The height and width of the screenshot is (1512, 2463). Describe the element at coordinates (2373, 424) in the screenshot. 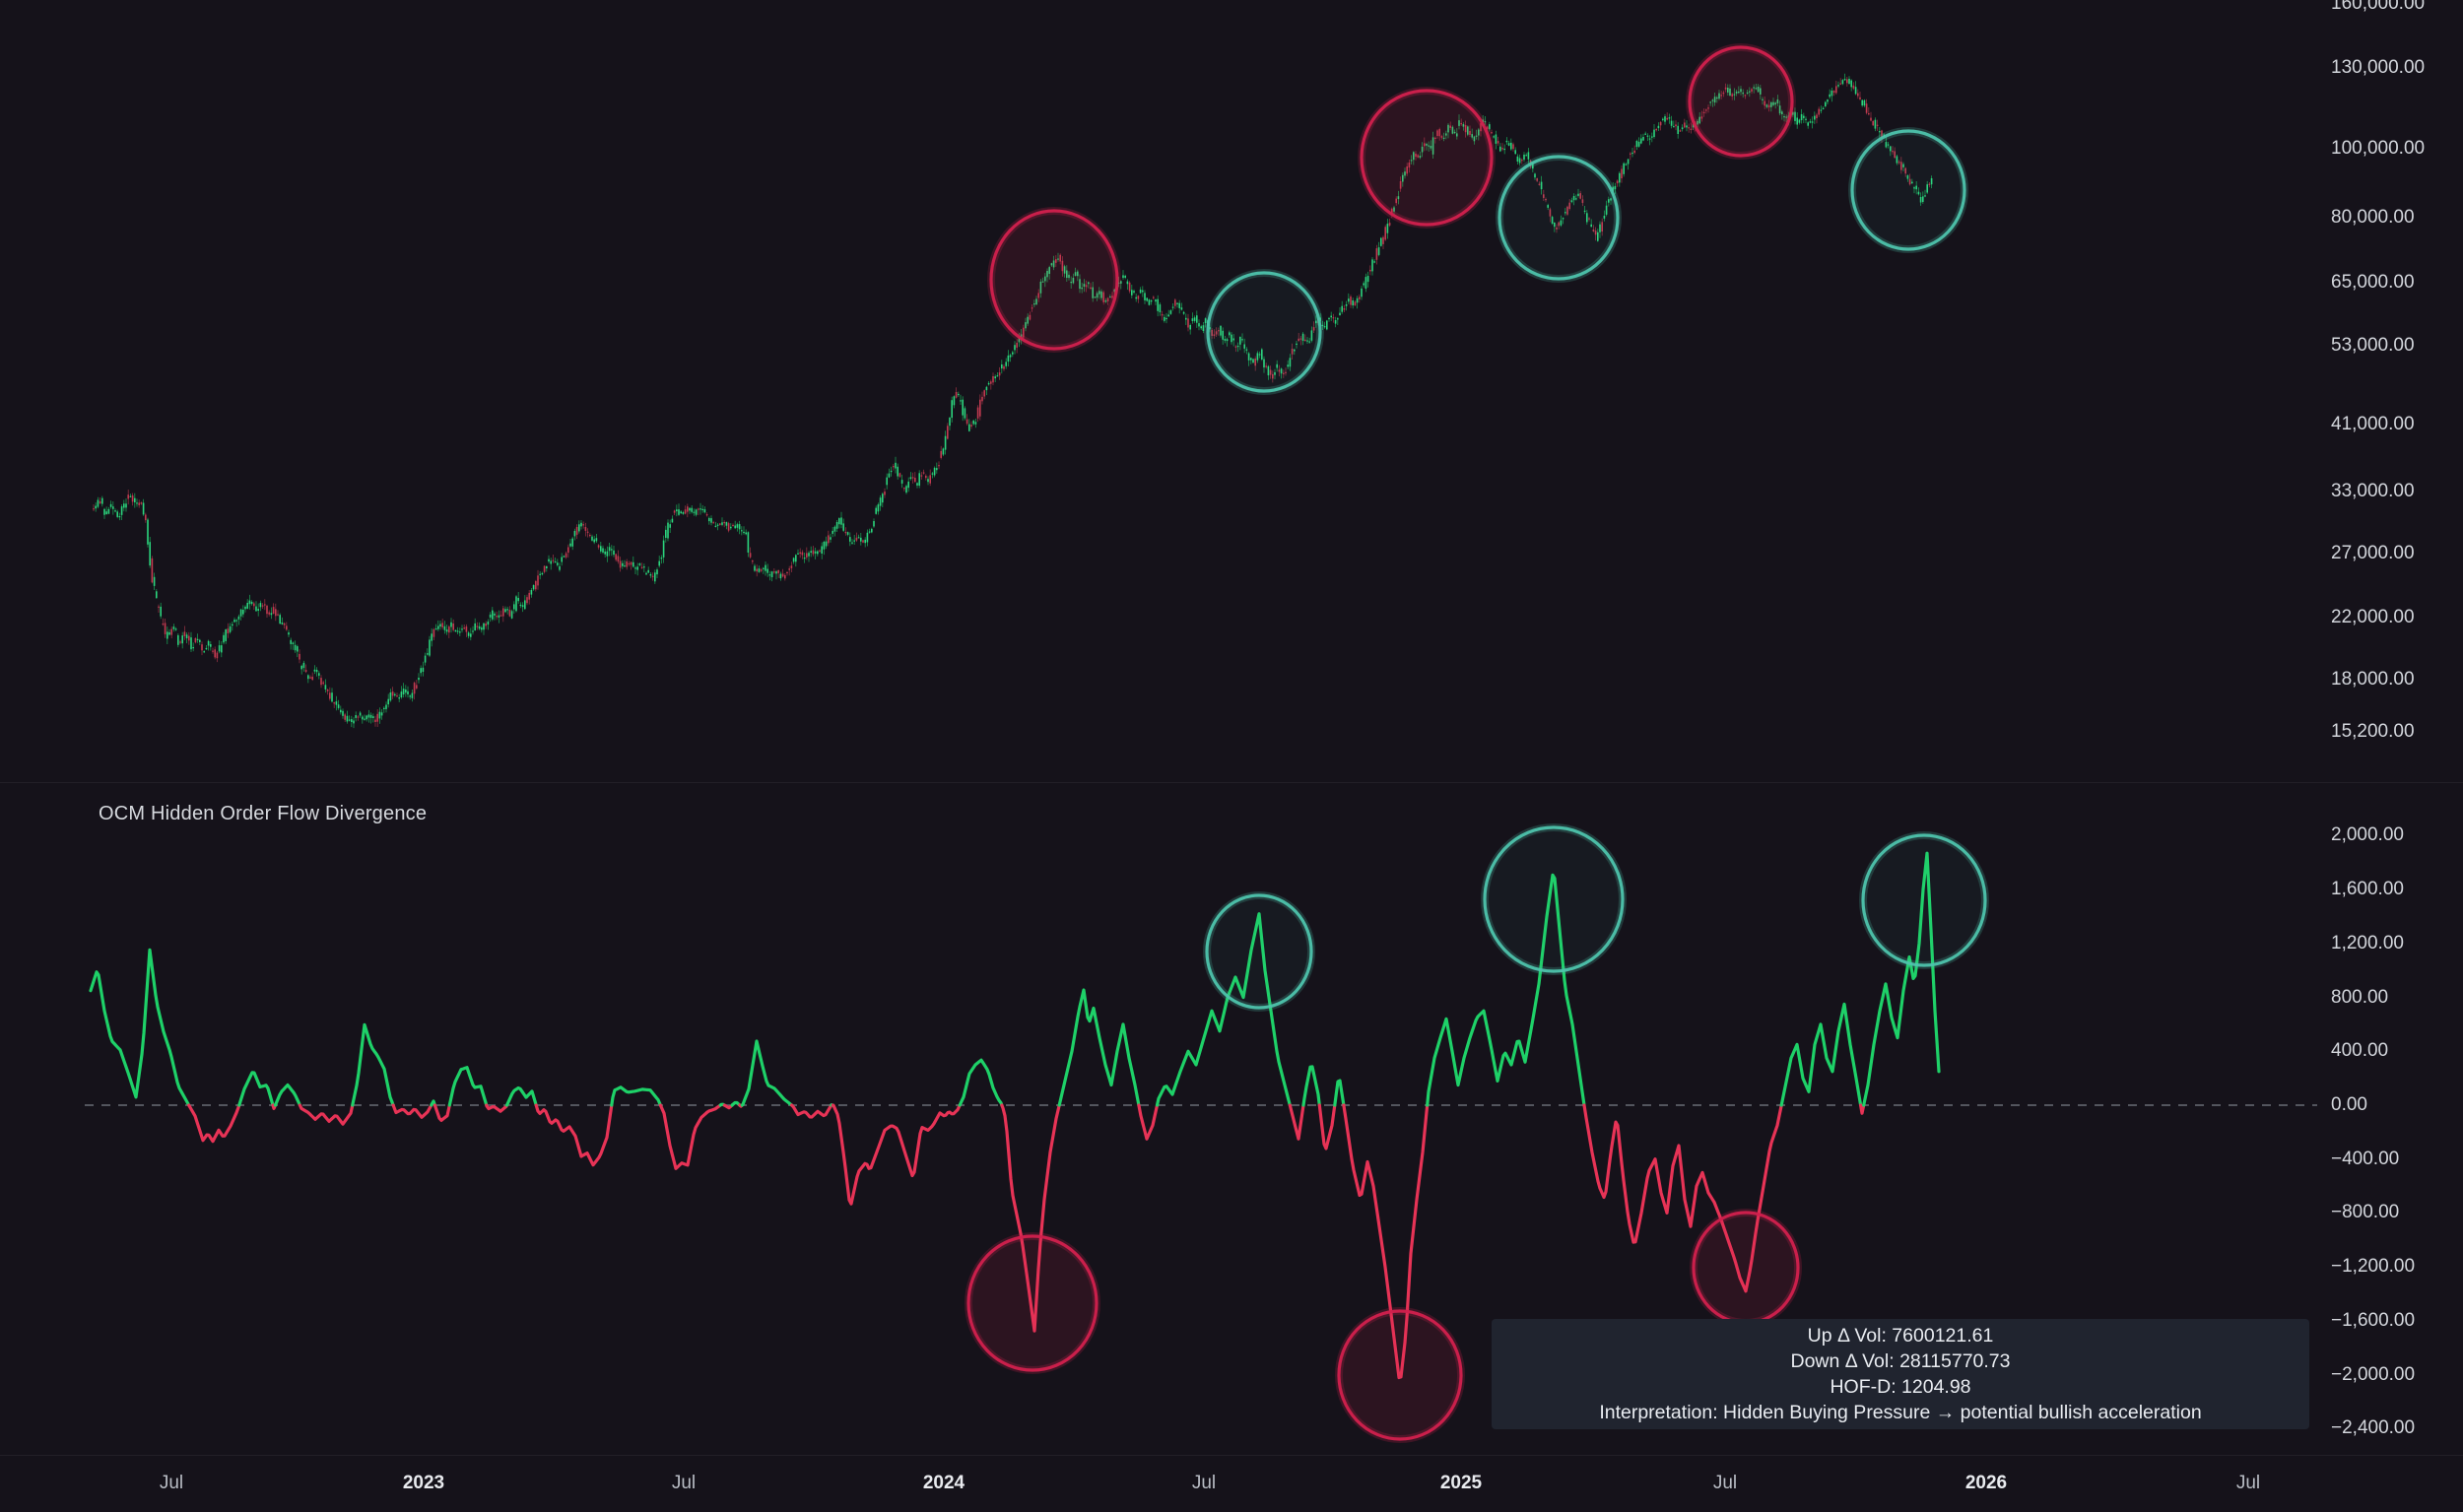

I see `price-axis-label: 41,000.00` at that location.